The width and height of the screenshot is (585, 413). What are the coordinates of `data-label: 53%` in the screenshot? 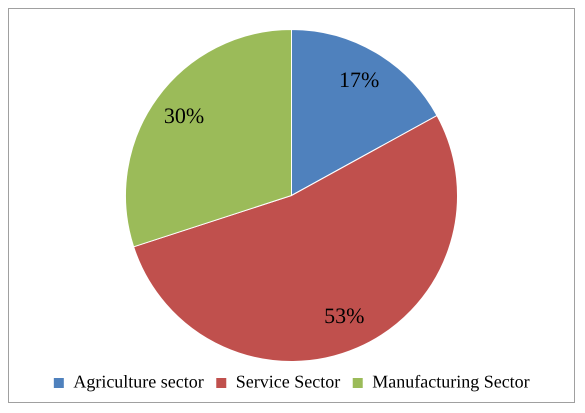 It's located at (344, 315).